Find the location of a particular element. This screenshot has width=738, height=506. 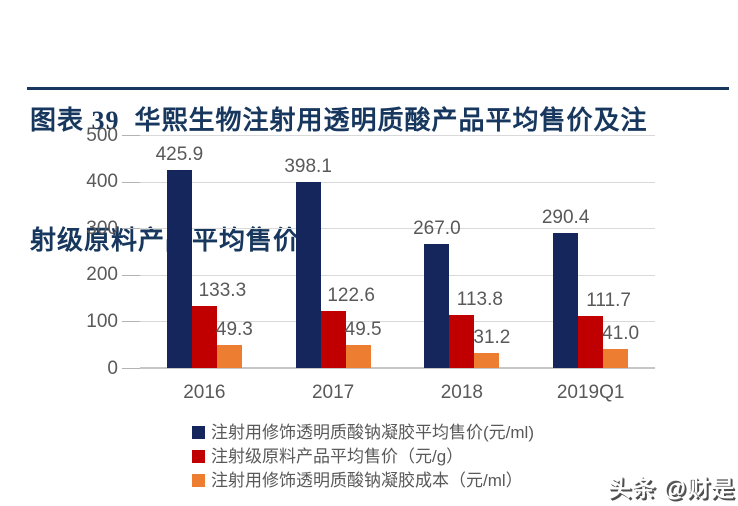

y-axis-tick-label: 500 is located at coordinates (102, 135).